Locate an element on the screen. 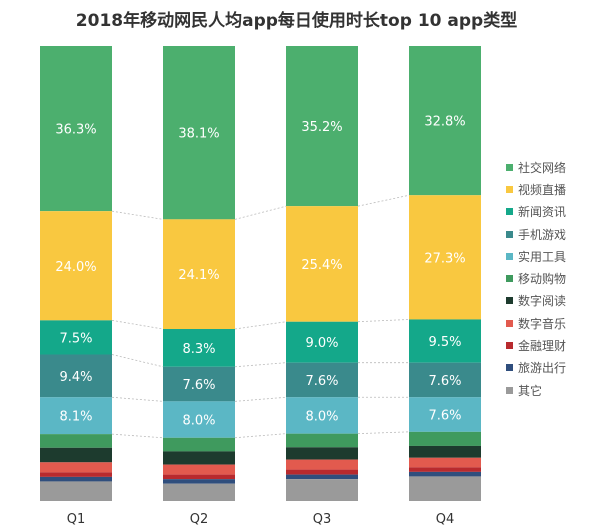  bar-segment-9-q3 is located at coordinates (322, 472).